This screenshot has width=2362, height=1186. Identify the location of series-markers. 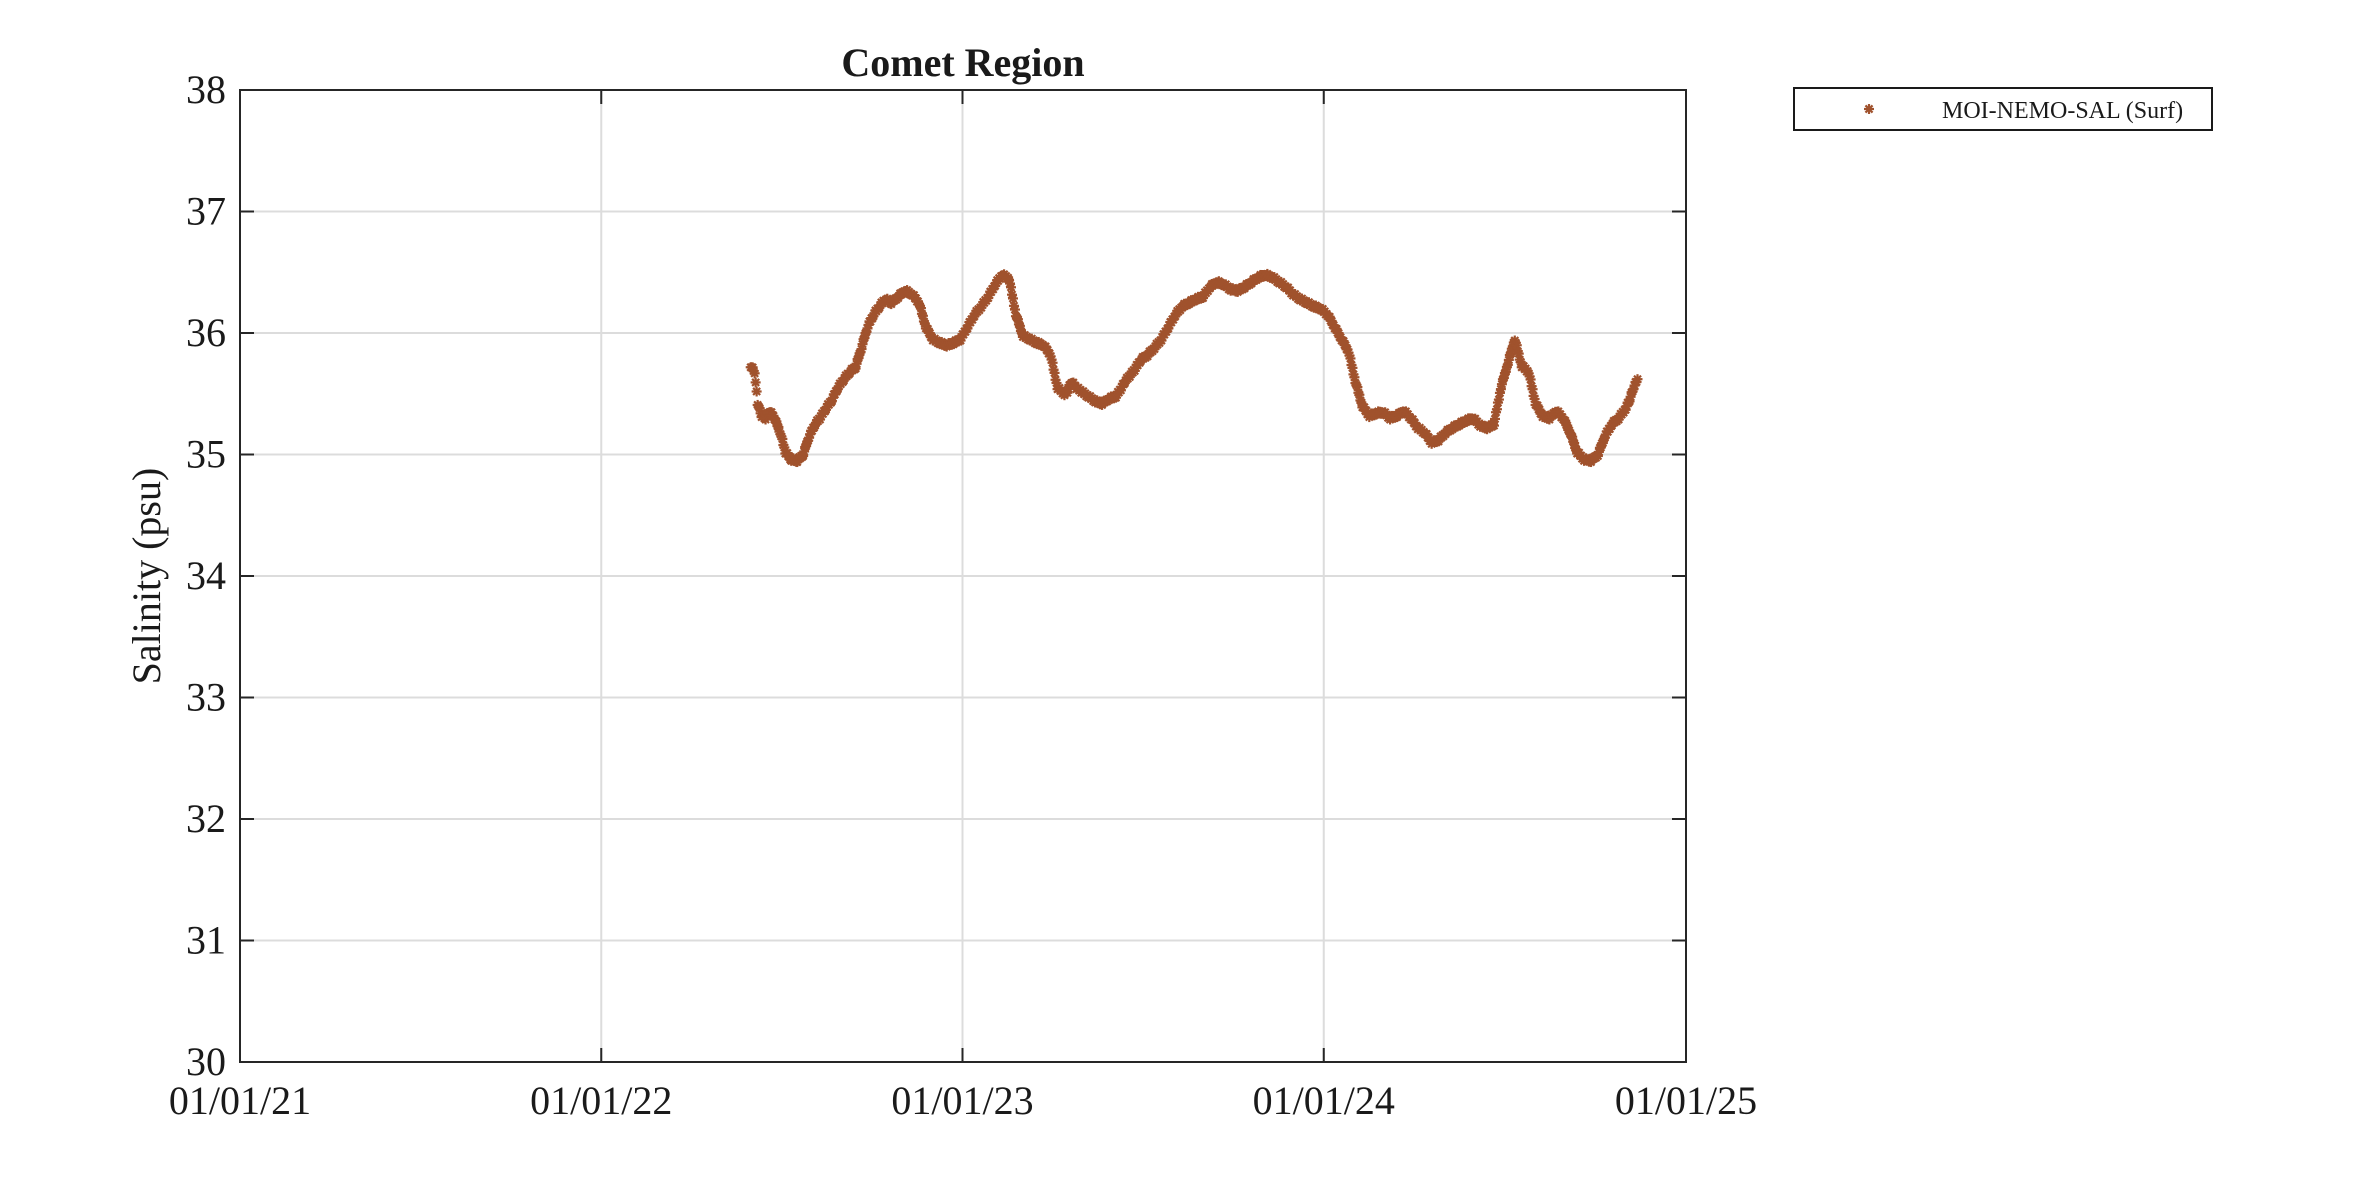
(1194, 368).